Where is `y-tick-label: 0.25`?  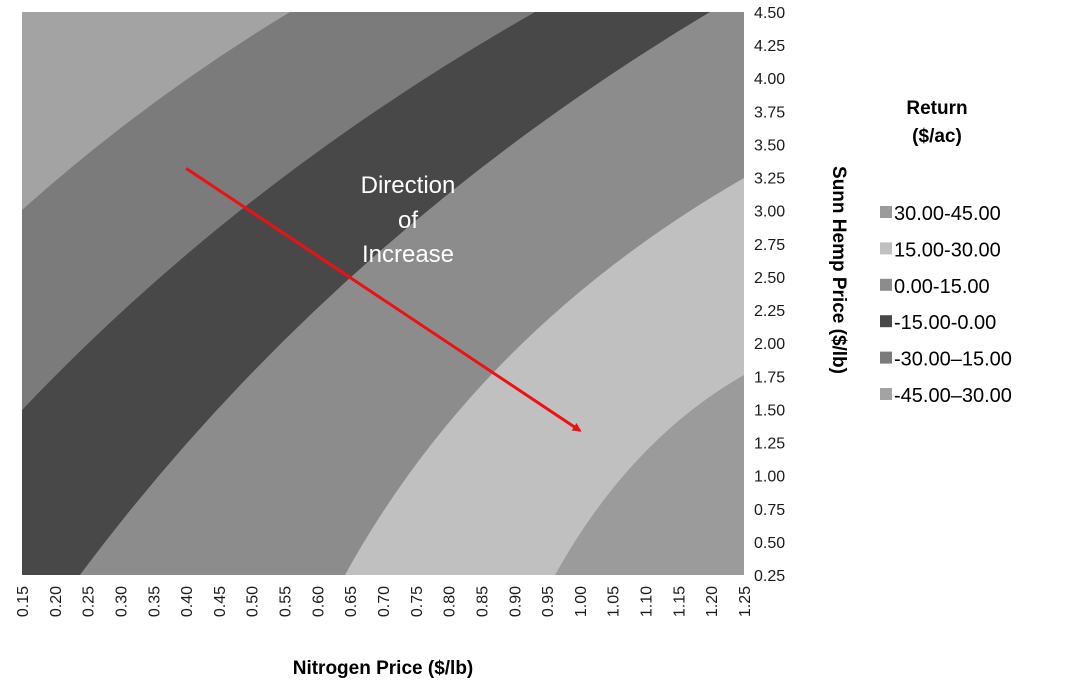
y-tick-label: 0.25 is located at coordinates (769, 576).